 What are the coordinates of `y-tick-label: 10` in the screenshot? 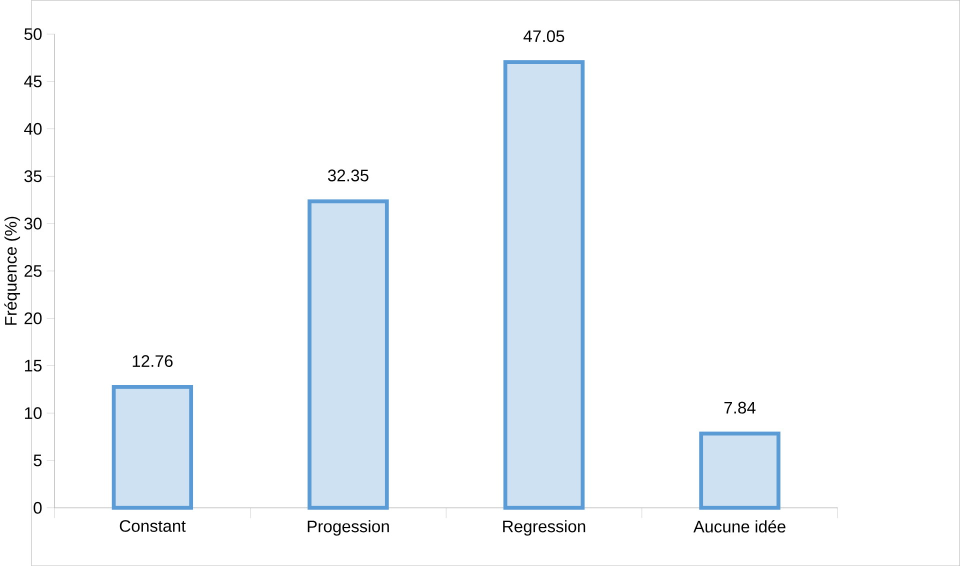 It's located at (33, 413).